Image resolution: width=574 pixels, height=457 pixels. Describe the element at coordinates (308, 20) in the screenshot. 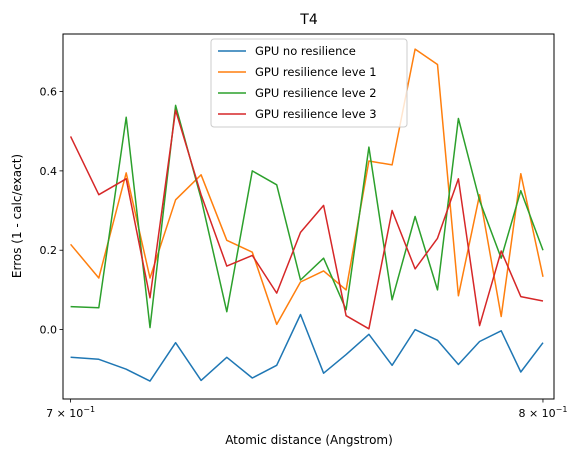

I see `chart-title: T4` at that location.